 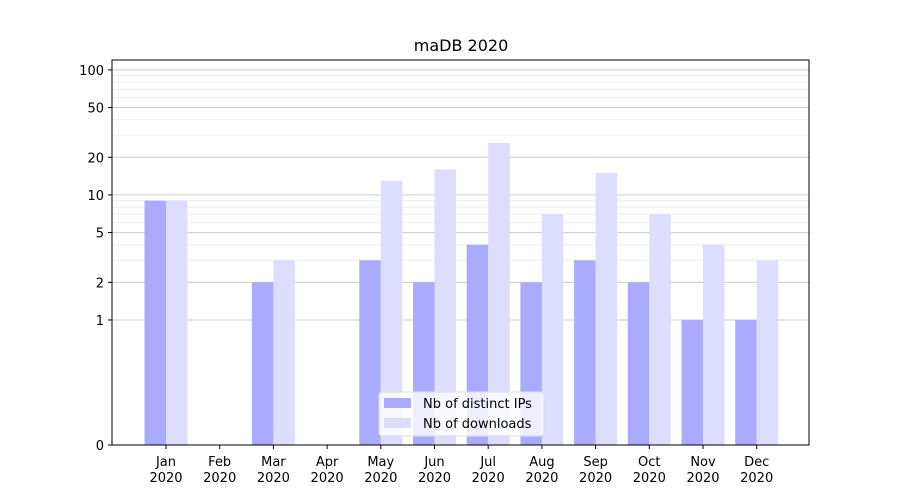 I want to click on legend-box, so click(x=461, y=414).